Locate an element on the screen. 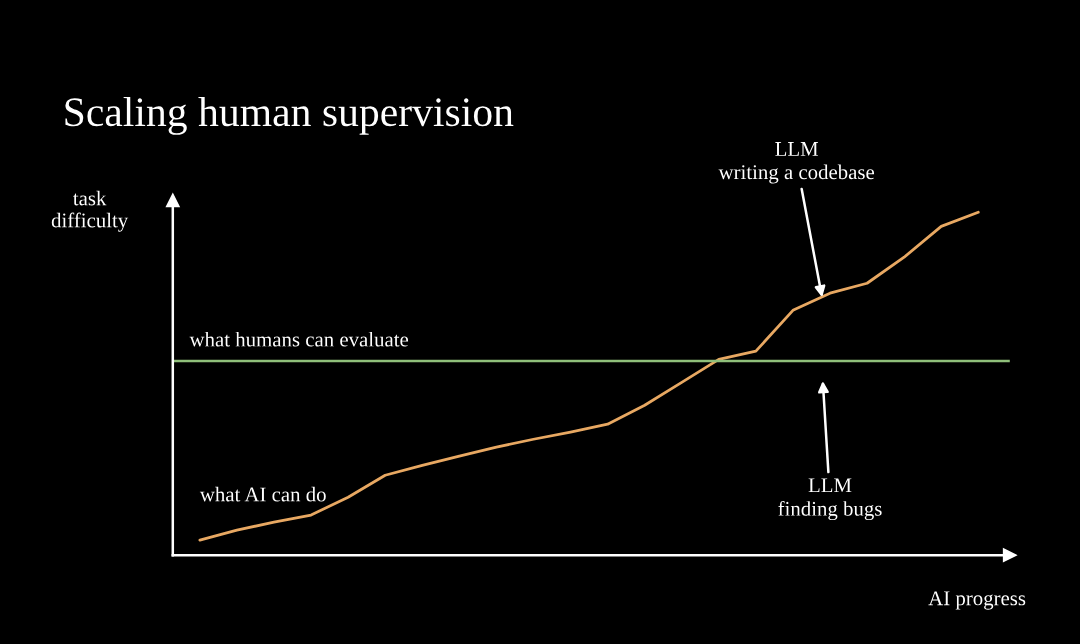 The image size is (1080, 644). series-label: what AI can do is located at coordinates (262, 494).